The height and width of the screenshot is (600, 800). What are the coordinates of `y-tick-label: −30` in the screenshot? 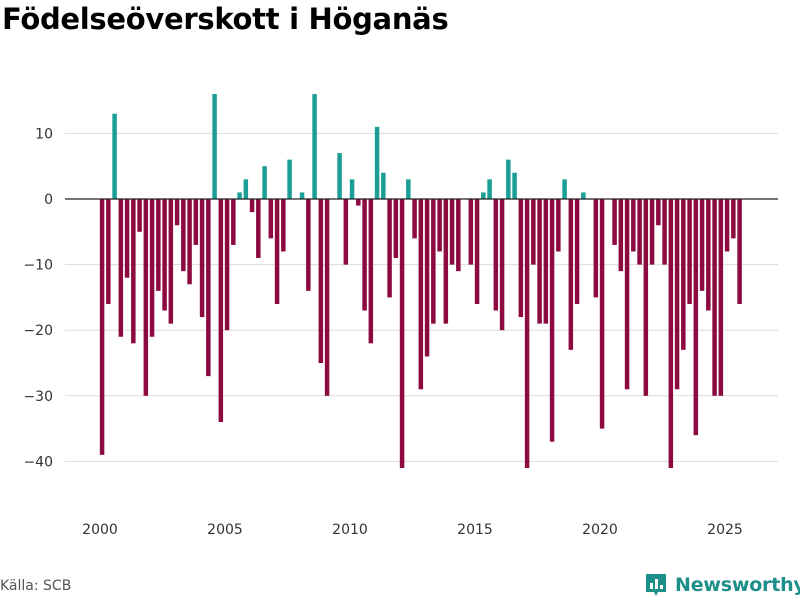 It's located at (38, 397).